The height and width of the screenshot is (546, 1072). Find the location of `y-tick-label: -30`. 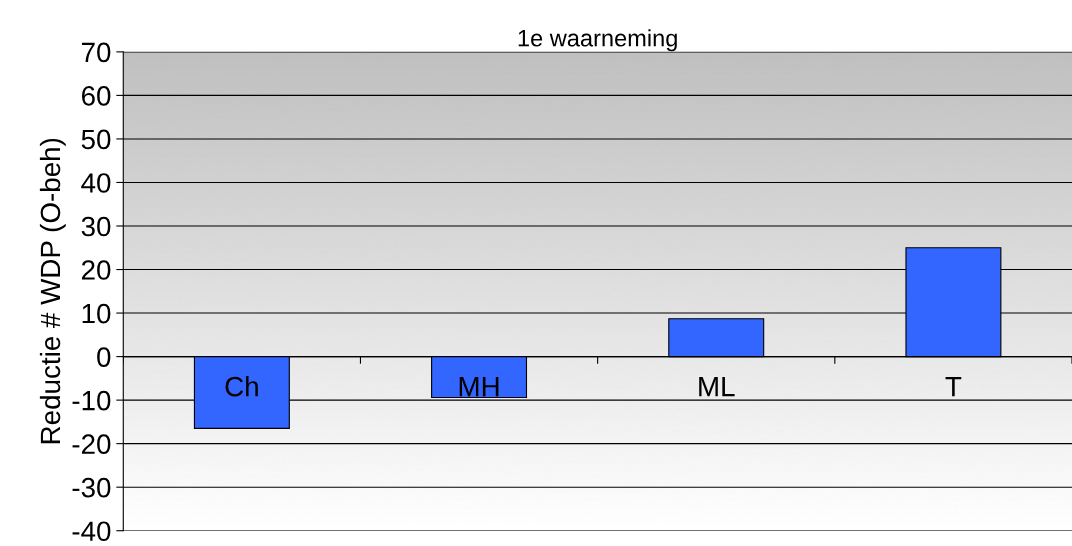

y-tick-label: -30 is located at coordinates (91, 487).